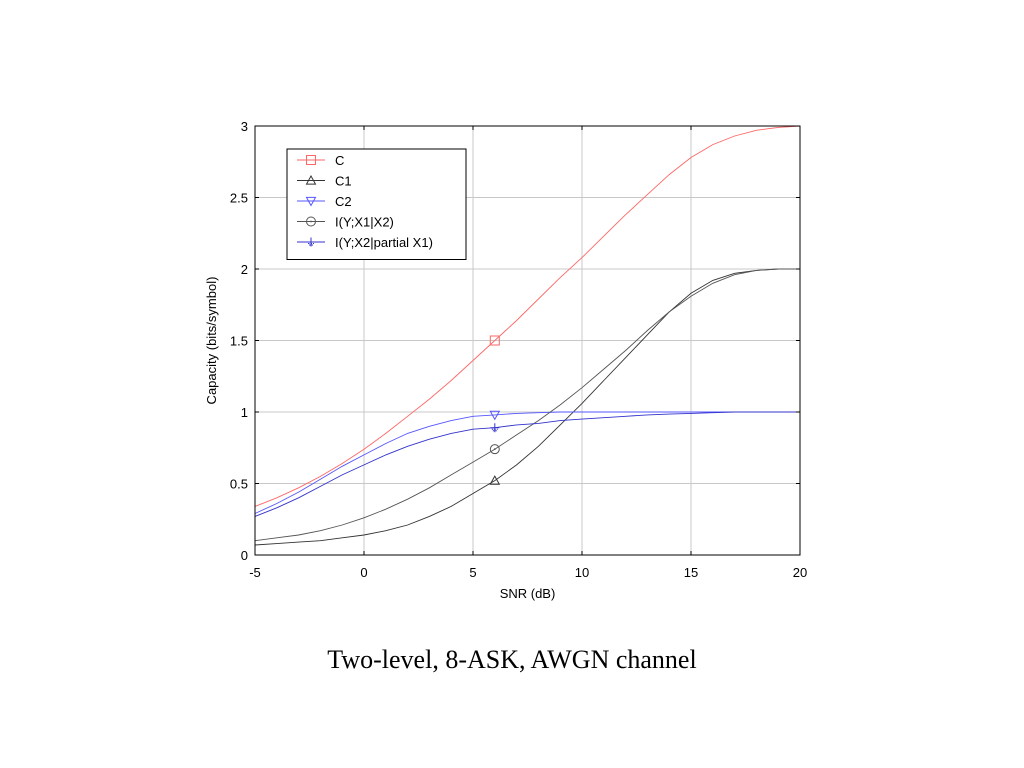 Image resolution: width=1024 pixels, height=768 pixels. I want to click on y-axis-label: Capacity (bits/symbol), so click(211, 341).